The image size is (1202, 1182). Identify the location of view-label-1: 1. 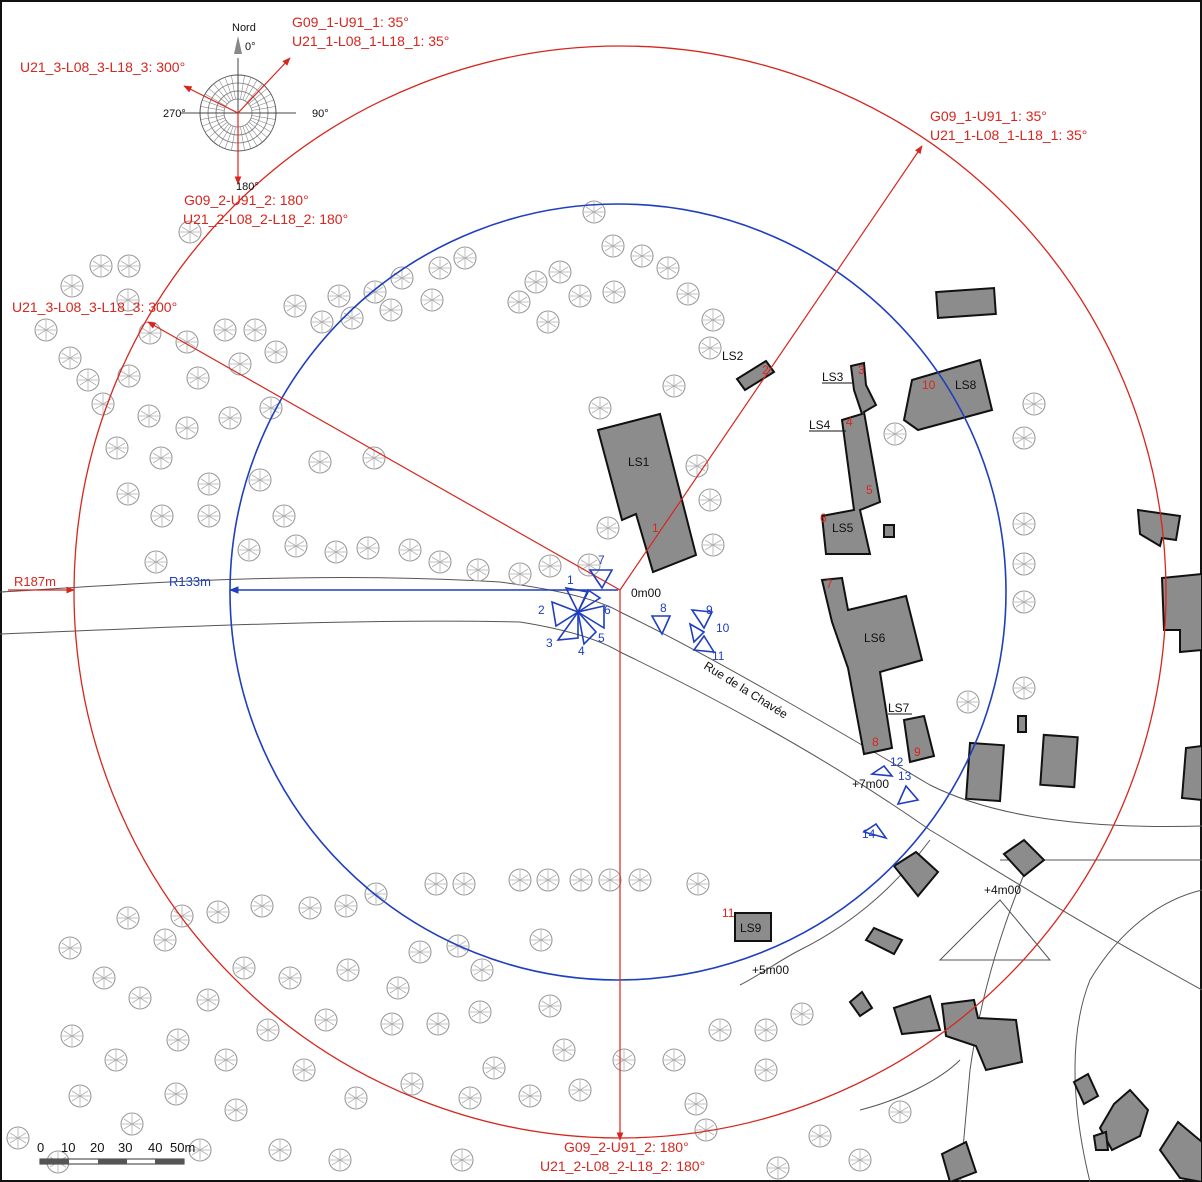
(570, 580).